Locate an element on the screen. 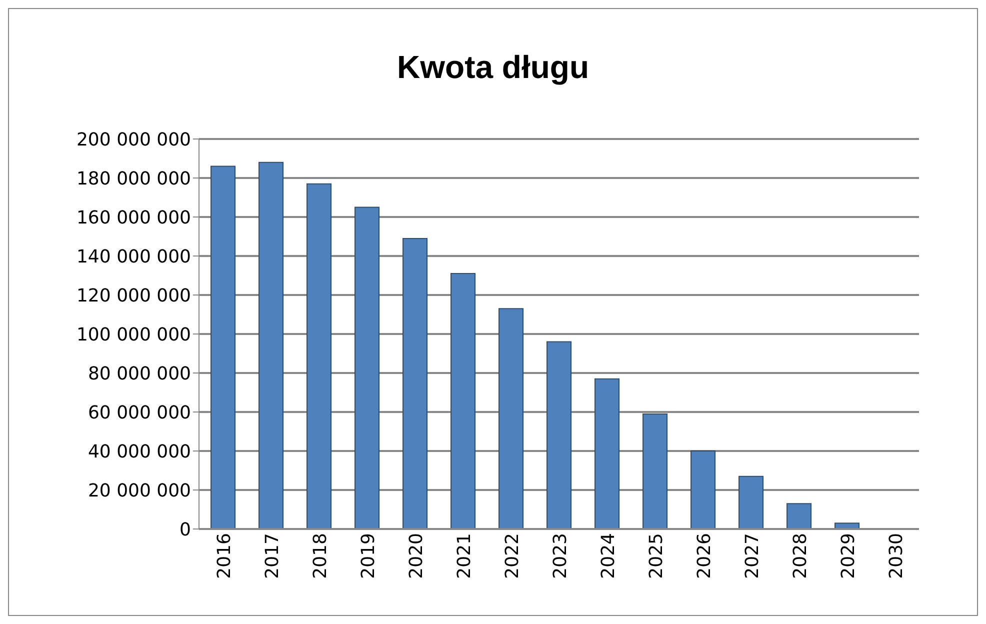 The height and width of the screenshot is (624, 986). y-tick-label: 180 000 000 is located at coordinates (133, 179).